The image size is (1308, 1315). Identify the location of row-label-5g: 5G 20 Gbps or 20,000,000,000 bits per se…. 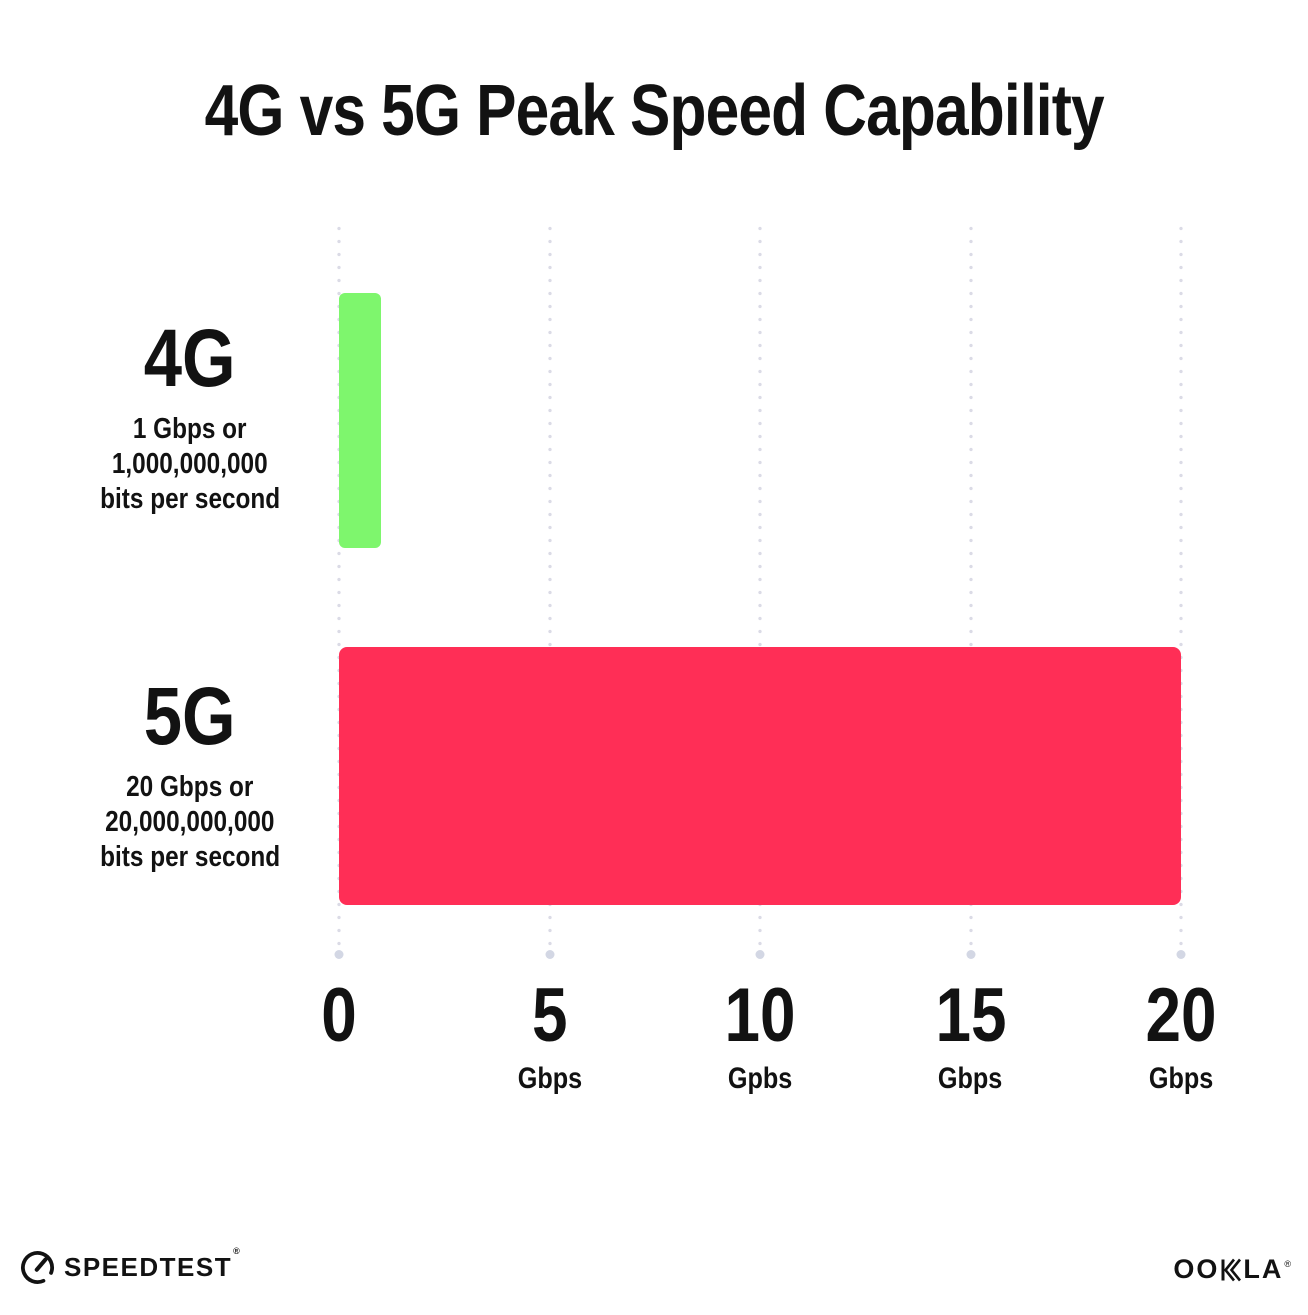
(190, 775).